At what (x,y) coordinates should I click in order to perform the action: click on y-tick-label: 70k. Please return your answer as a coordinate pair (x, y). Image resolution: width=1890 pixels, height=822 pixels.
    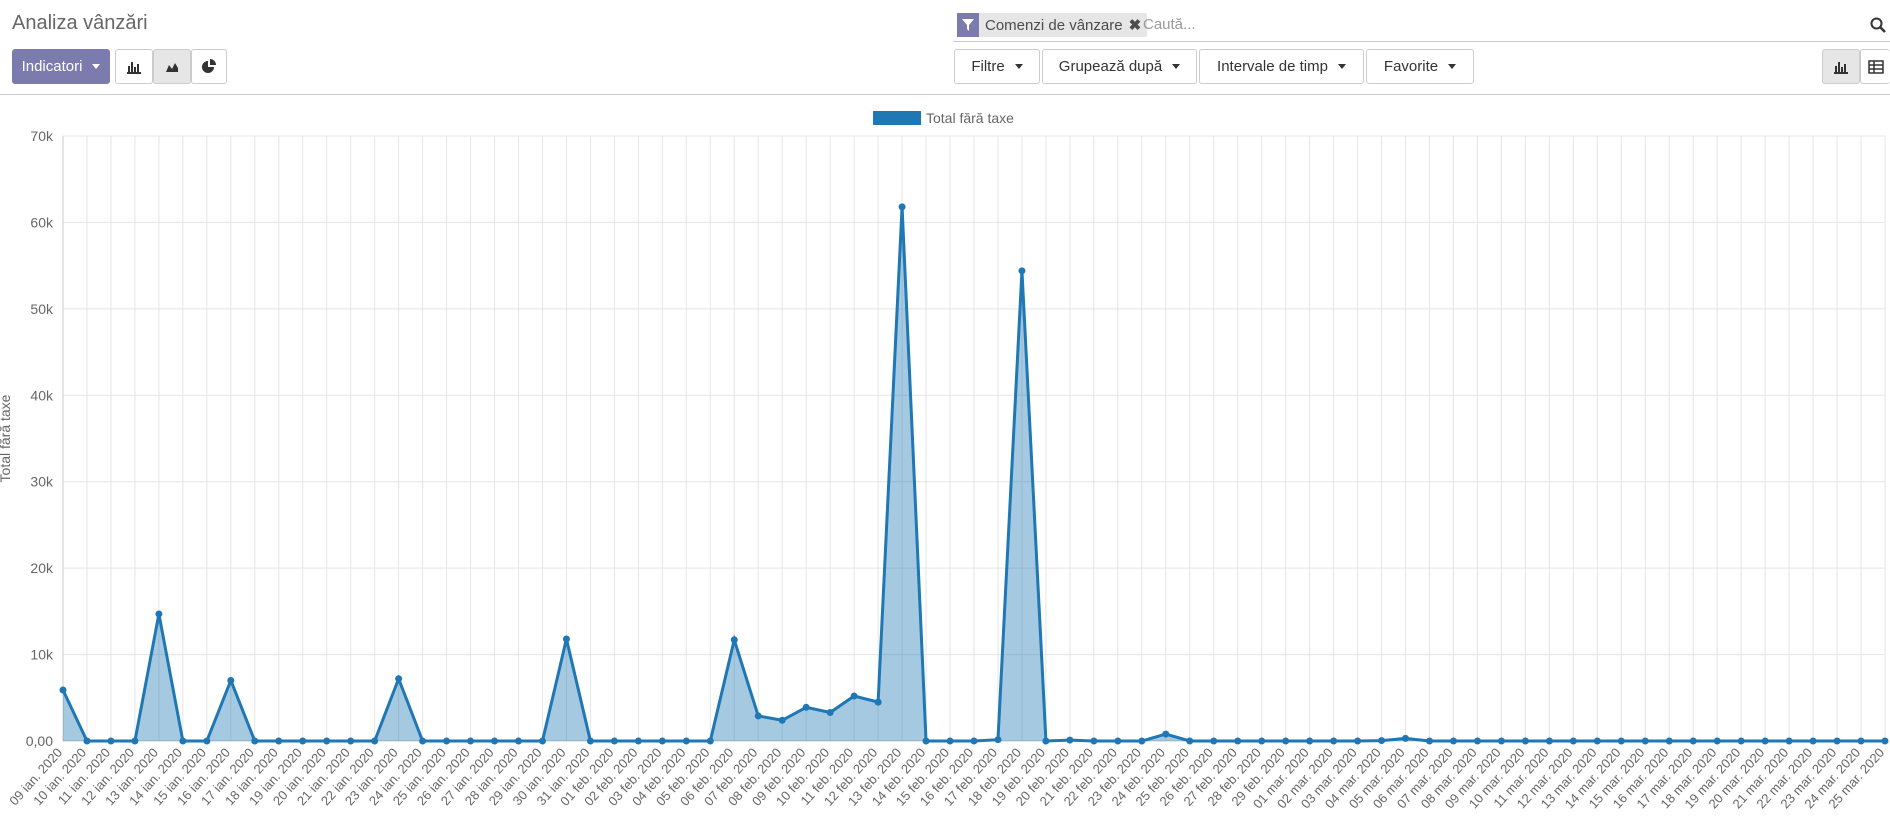
    Looking at the image, I should click on (42, 136).